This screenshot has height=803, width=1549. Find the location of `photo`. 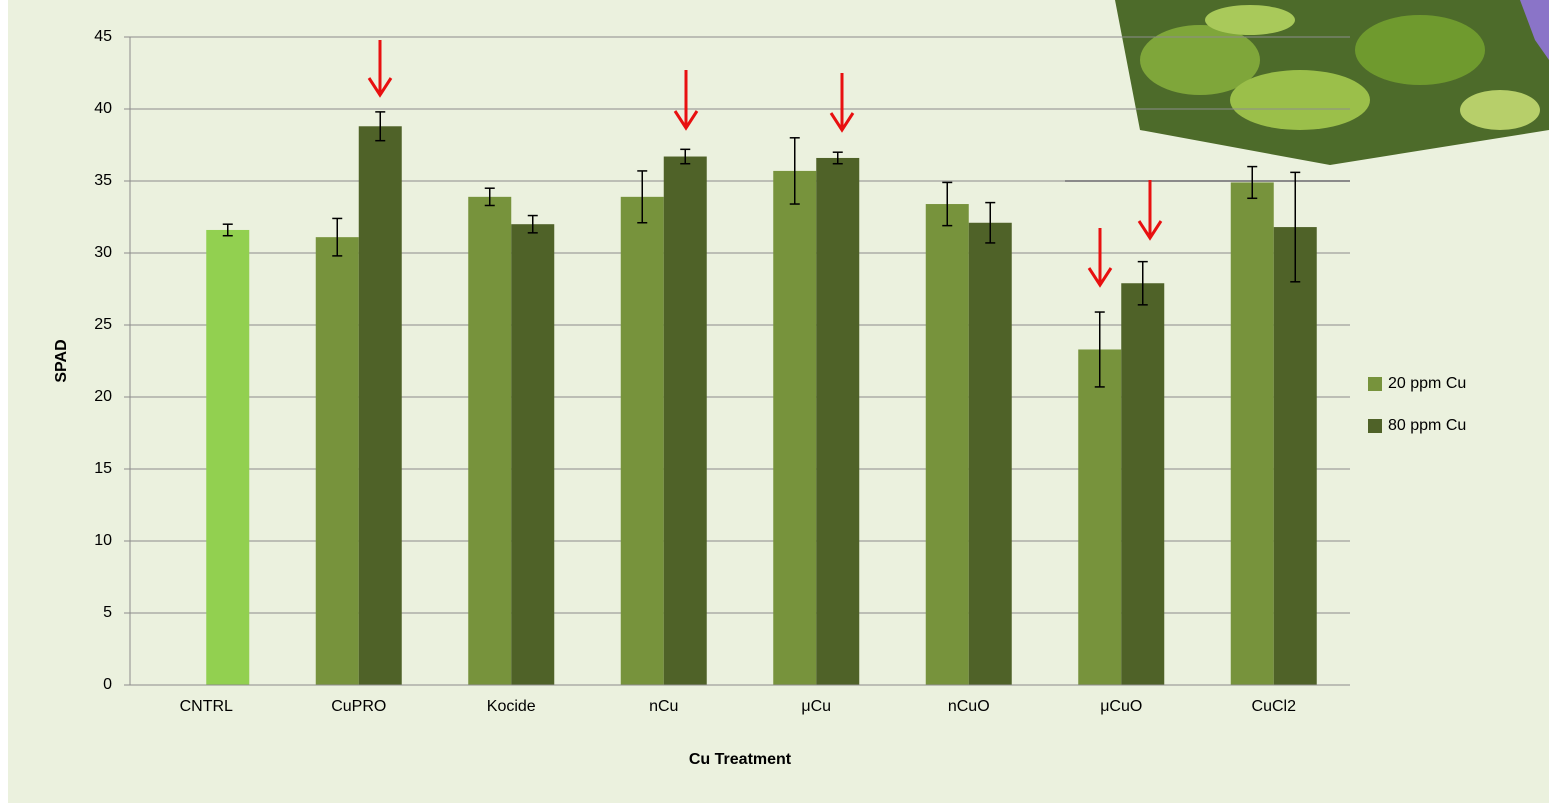

photo is located at coordinates (1332, 82).